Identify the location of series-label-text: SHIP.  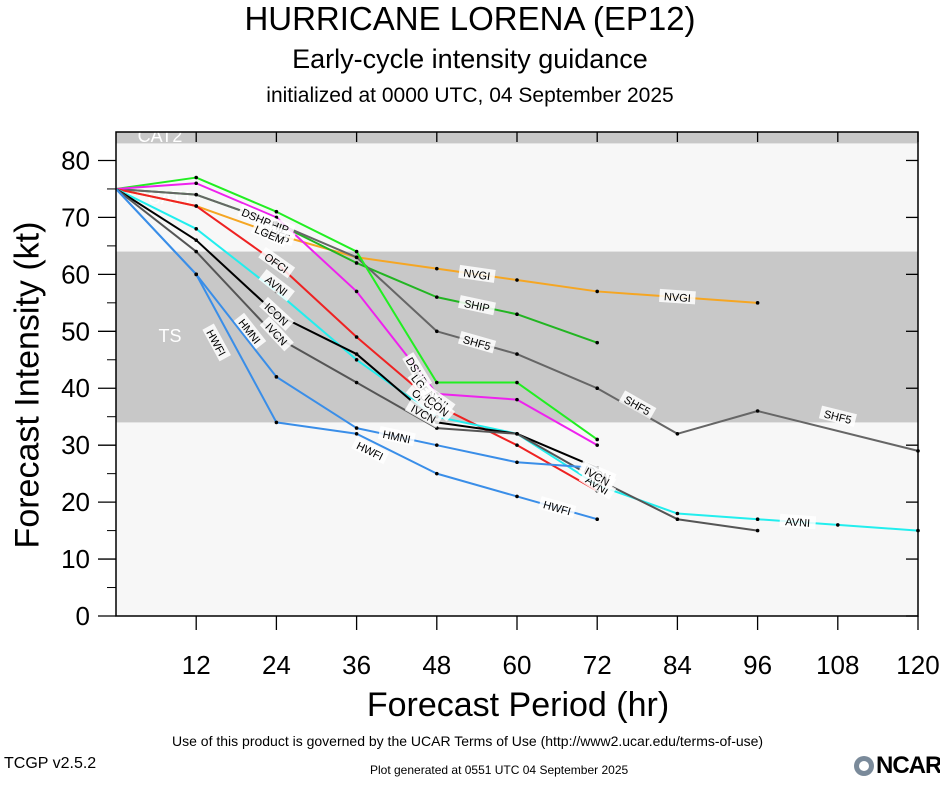
(477, 306).